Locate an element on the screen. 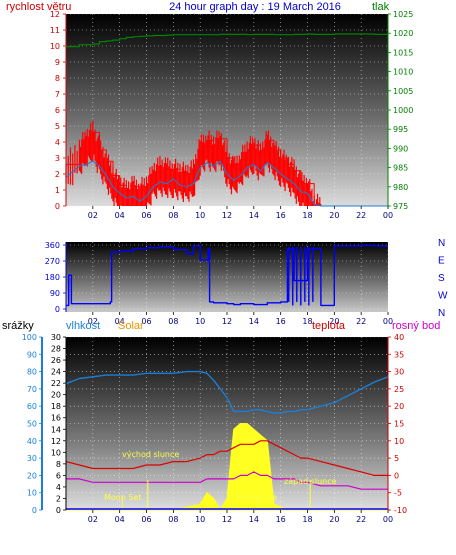 This screenshot has width=456, height=555. pressure-y-tick-label: 980 is located at coordinates (400, 187).